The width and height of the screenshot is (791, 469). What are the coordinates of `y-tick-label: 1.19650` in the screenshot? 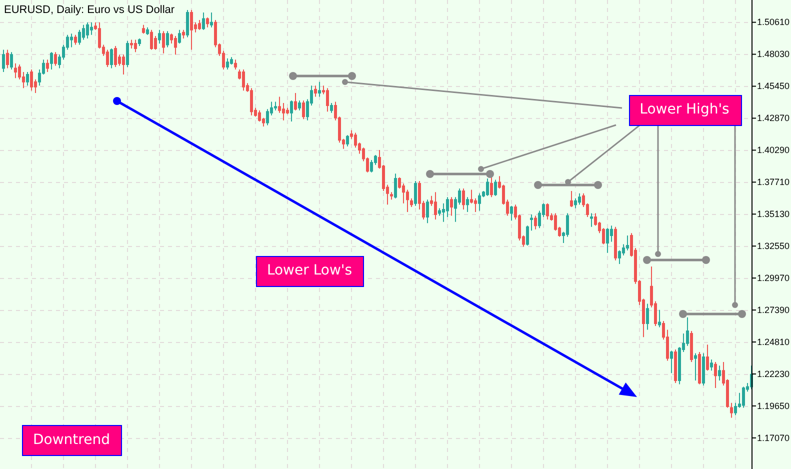 It's located at (773, 405).